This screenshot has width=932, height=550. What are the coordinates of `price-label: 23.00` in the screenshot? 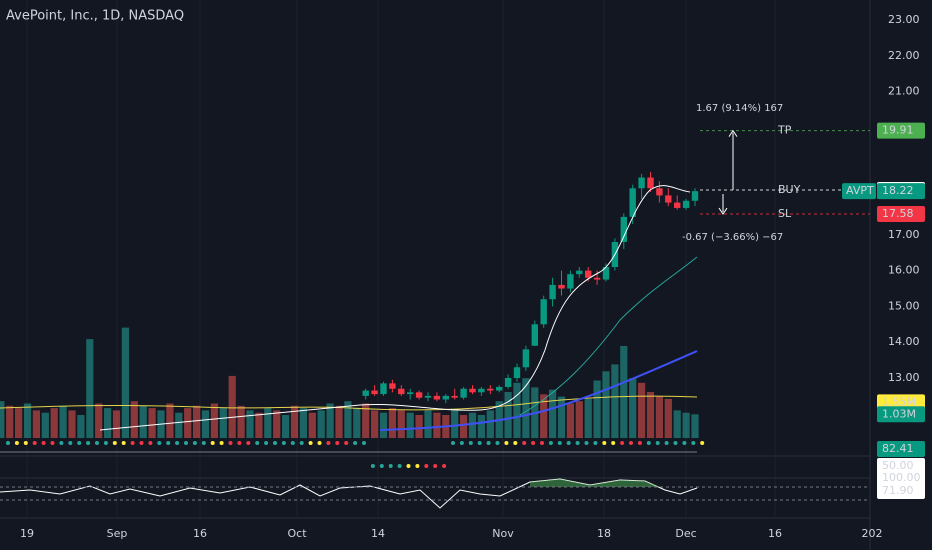 It's located at (904, 19).